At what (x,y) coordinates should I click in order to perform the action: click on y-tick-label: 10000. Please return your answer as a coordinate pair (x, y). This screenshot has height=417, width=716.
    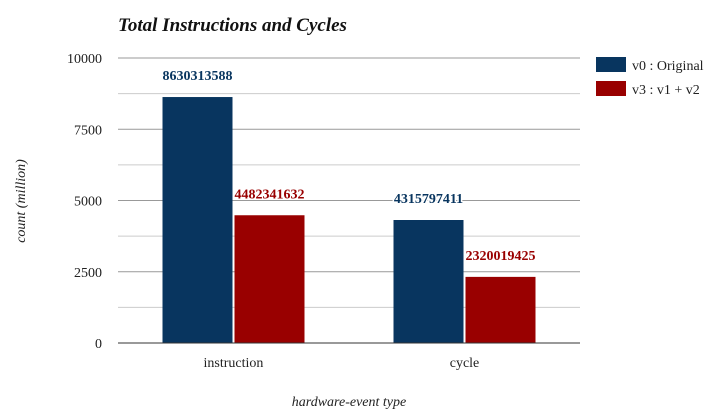
    Looking at the image, I should click on (84, 59).